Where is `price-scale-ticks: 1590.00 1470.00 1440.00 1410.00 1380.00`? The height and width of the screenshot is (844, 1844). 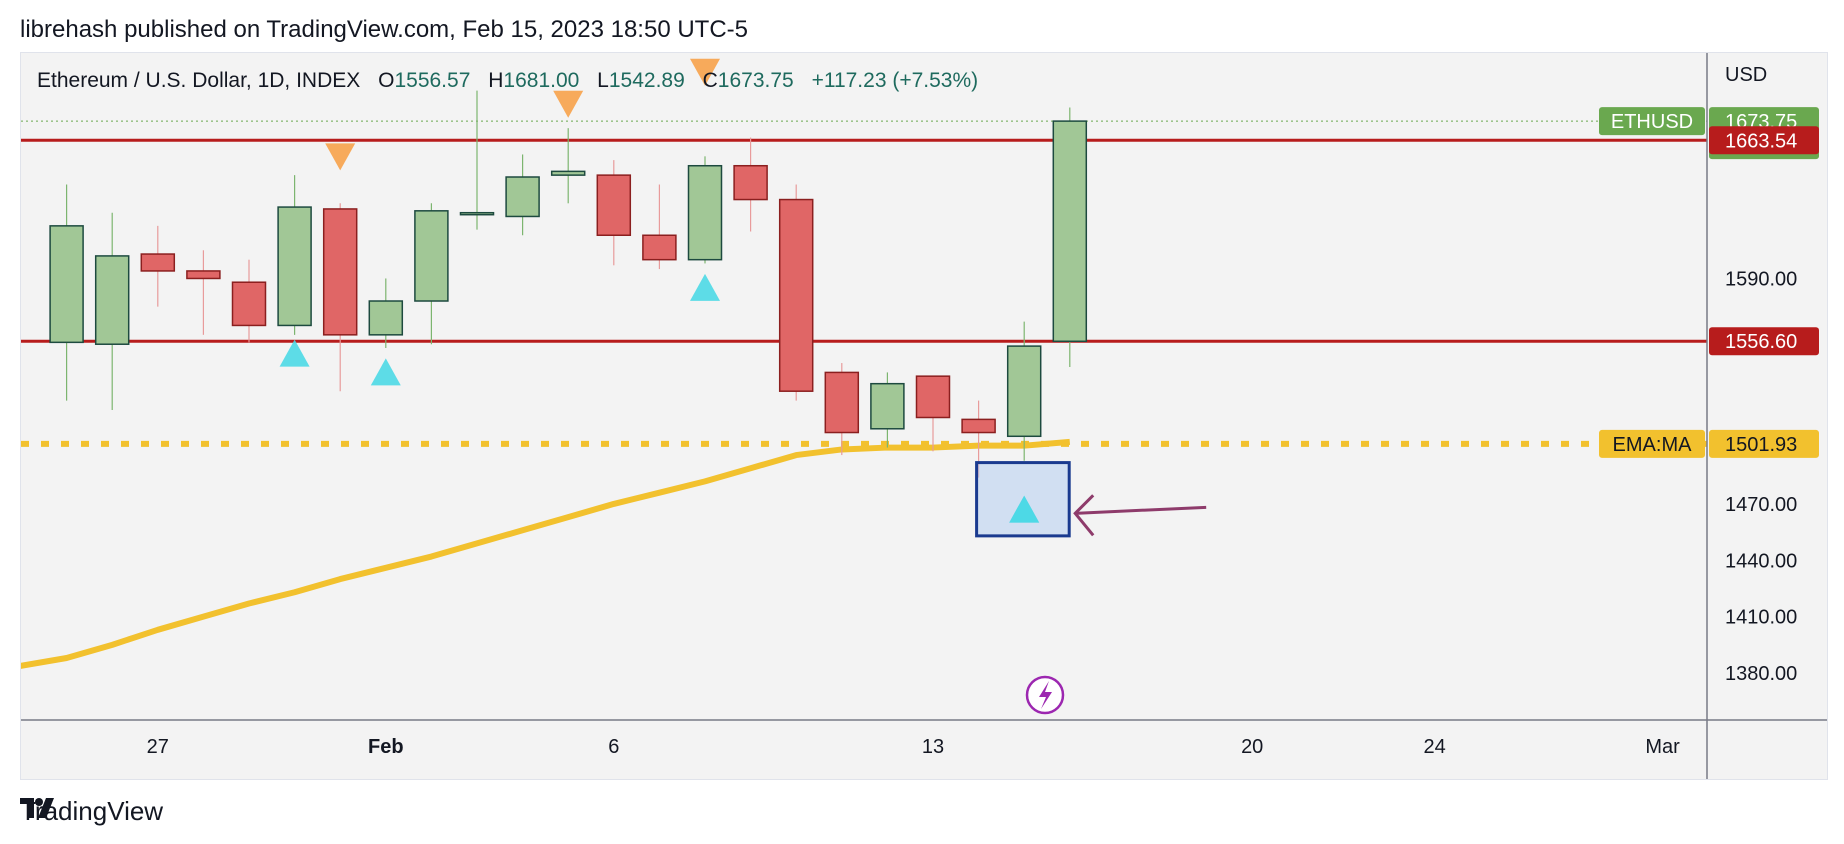
price-scale-ticks: 1590.00 1470.00 1440.00 1410.00 1380.00 is located at coordinates (1761, 476).